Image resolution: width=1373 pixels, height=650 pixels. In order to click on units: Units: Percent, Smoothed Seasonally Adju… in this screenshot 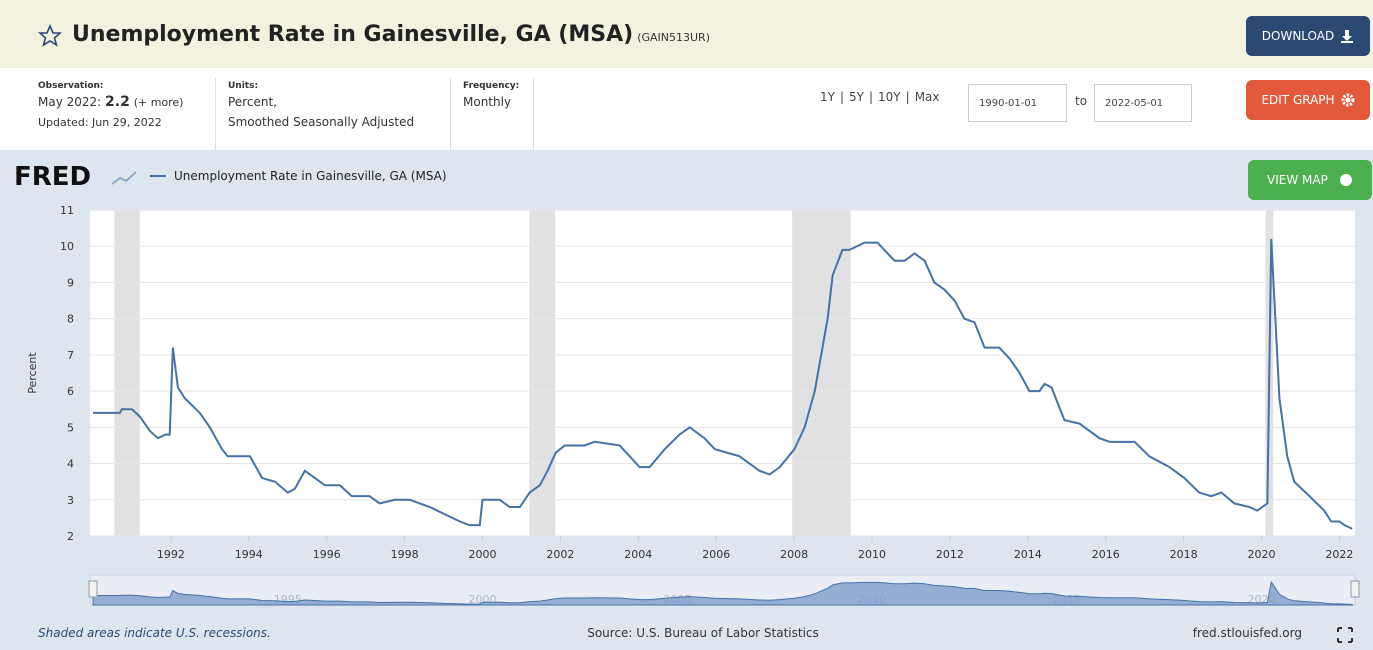, I will do `click(321, 106)`.